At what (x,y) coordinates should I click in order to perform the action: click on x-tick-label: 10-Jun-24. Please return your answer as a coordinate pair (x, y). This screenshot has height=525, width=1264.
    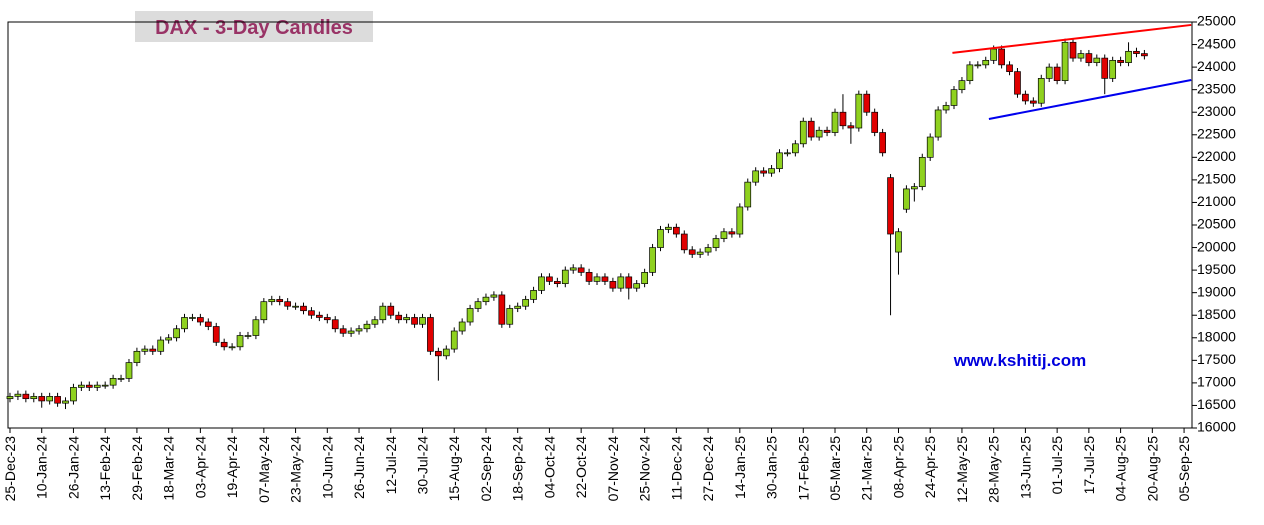
    Looking at the image, I should click on (327, 467).